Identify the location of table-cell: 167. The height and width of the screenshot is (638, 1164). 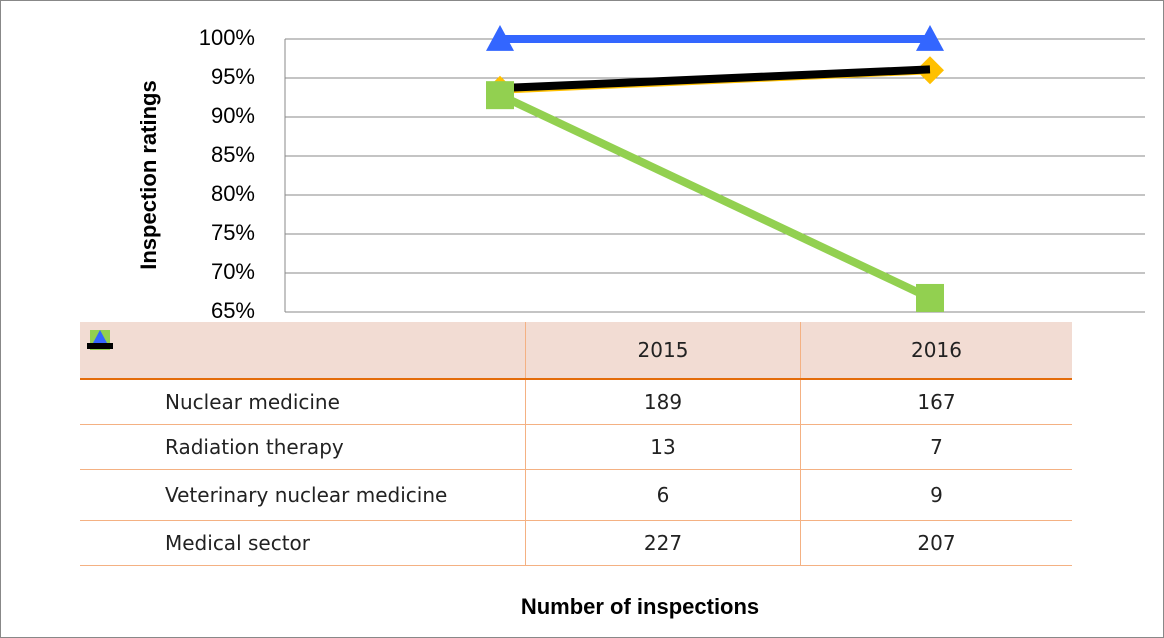
(936, 402).